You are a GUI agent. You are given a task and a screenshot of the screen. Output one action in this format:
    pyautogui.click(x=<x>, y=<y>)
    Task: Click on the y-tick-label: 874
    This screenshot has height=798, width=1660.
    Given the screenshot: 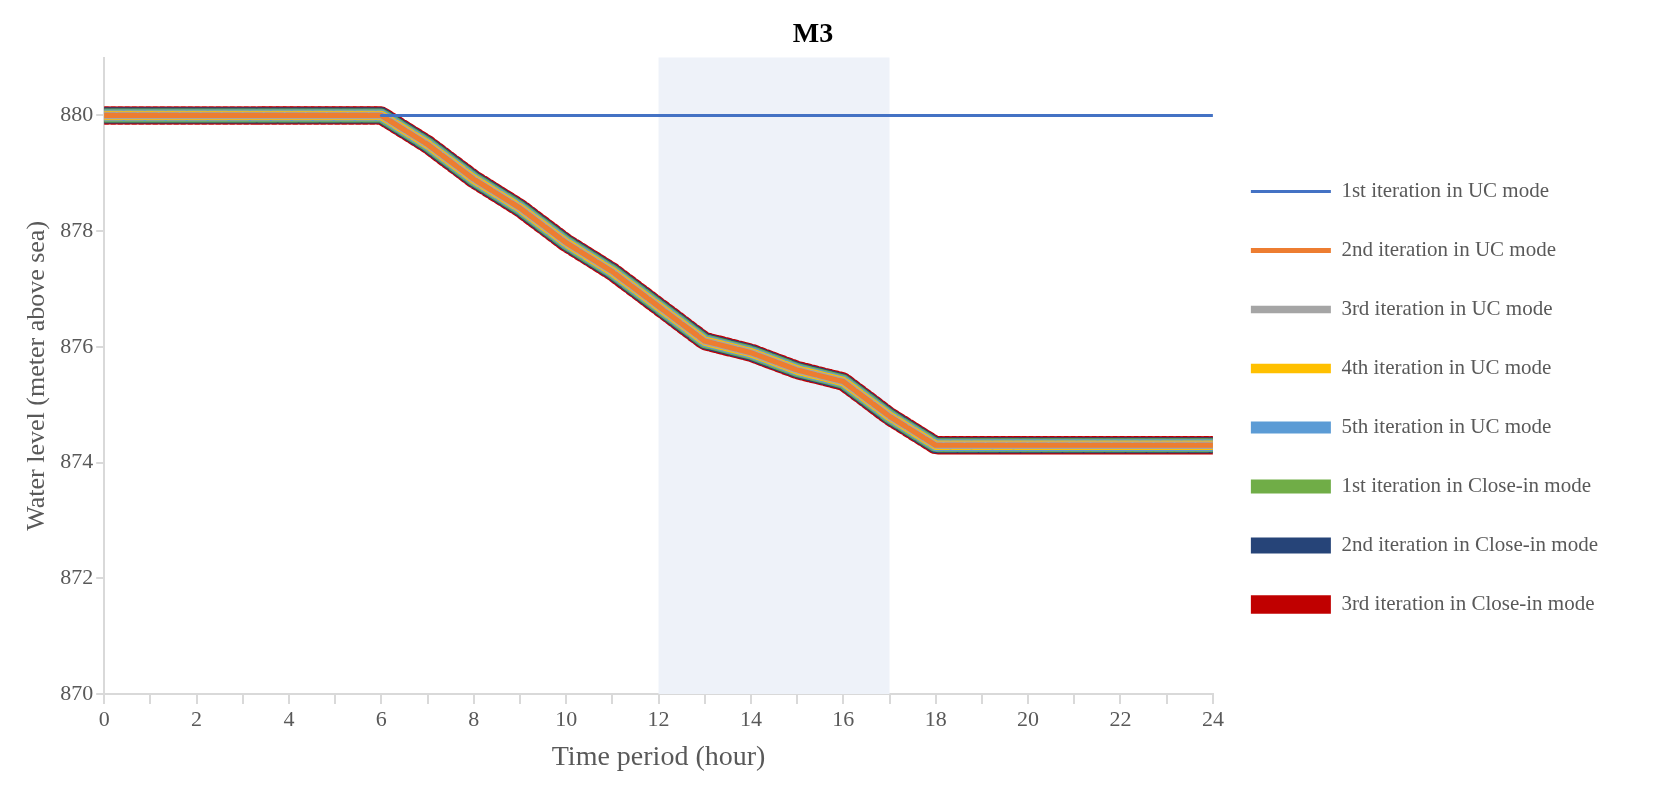 What is the action you would take?
    pyautogui.click(x=77, y=461)
    